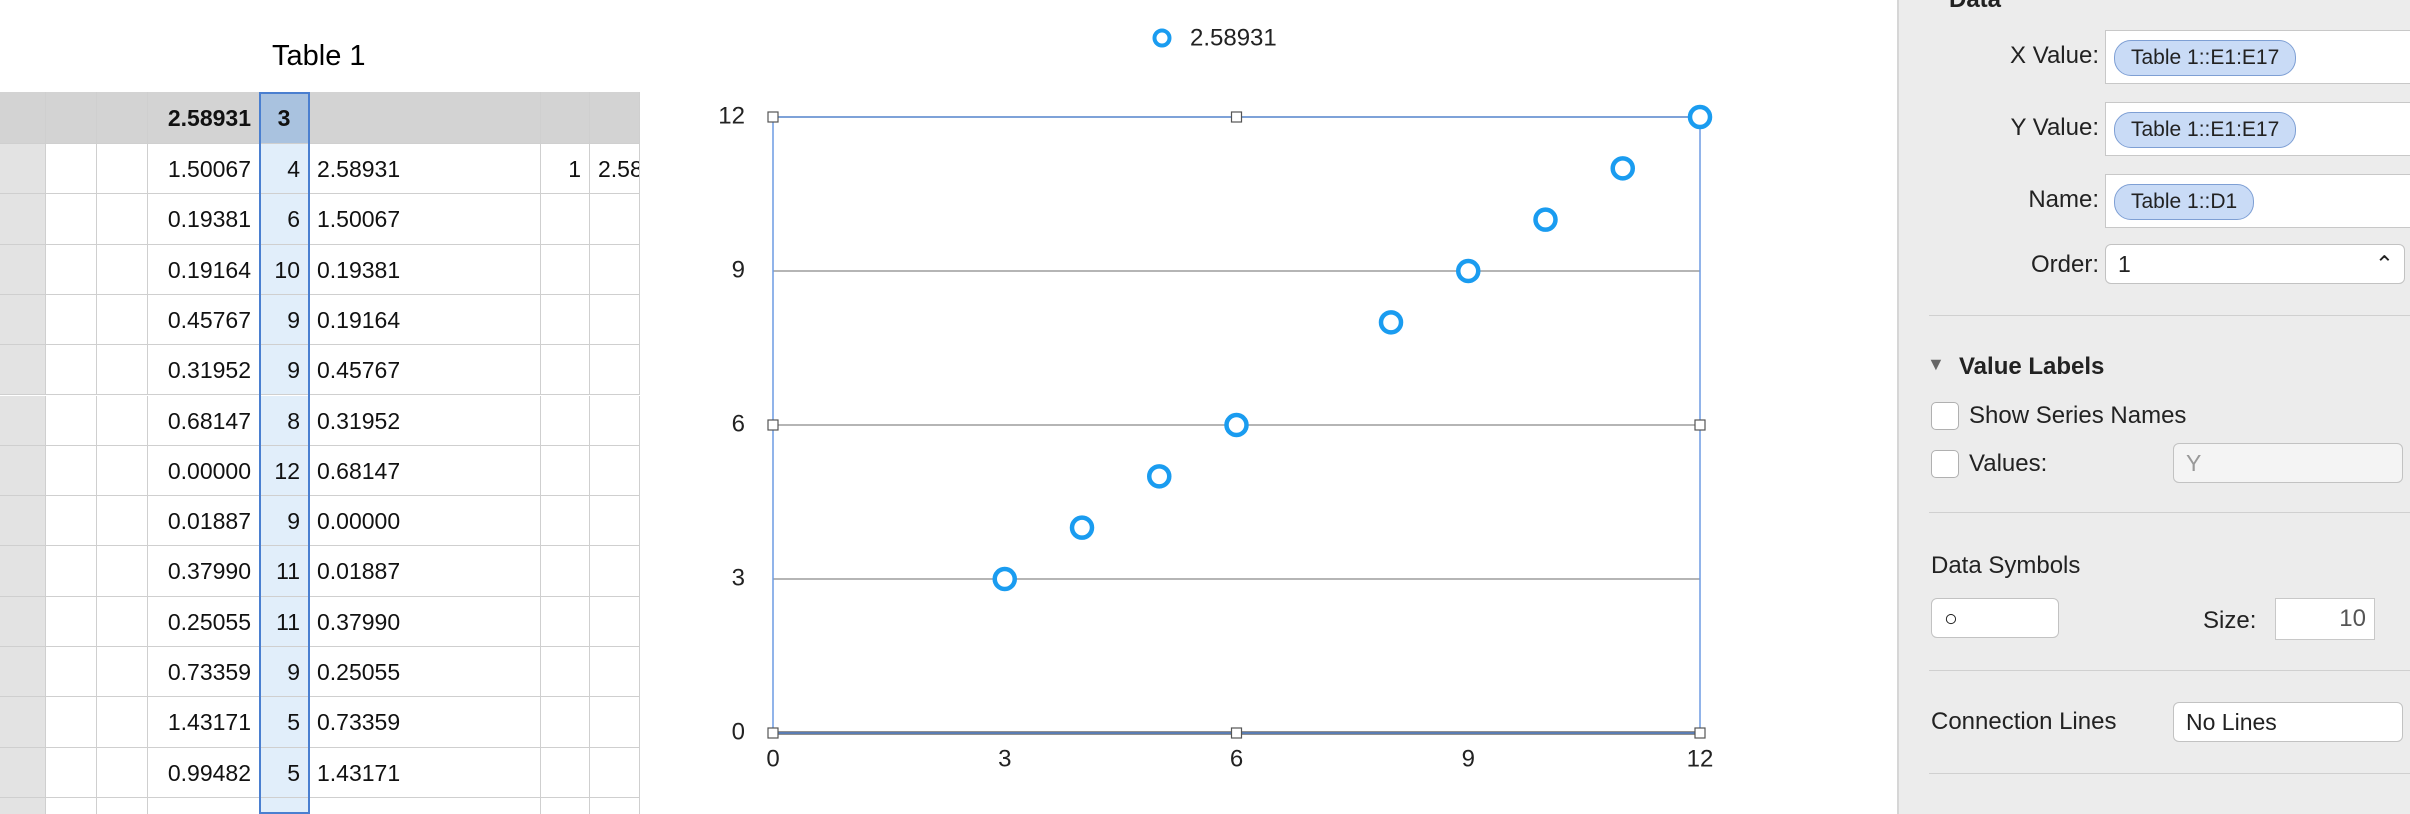 Image resolution: width=2410 pixels, height=814 pixels. I want to click on table-cell: 1.50067, so click(425, 219).